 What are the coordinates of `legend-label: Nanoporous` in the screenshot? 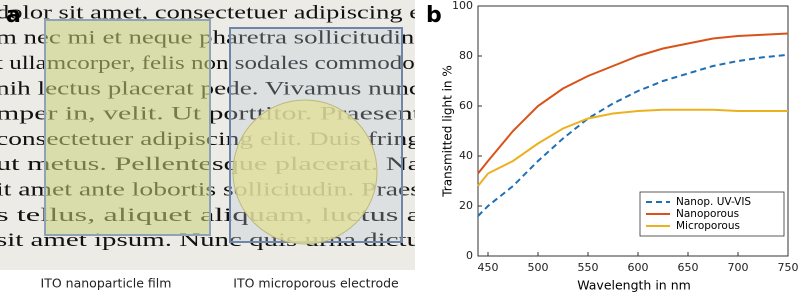 It's located at (707, 214).